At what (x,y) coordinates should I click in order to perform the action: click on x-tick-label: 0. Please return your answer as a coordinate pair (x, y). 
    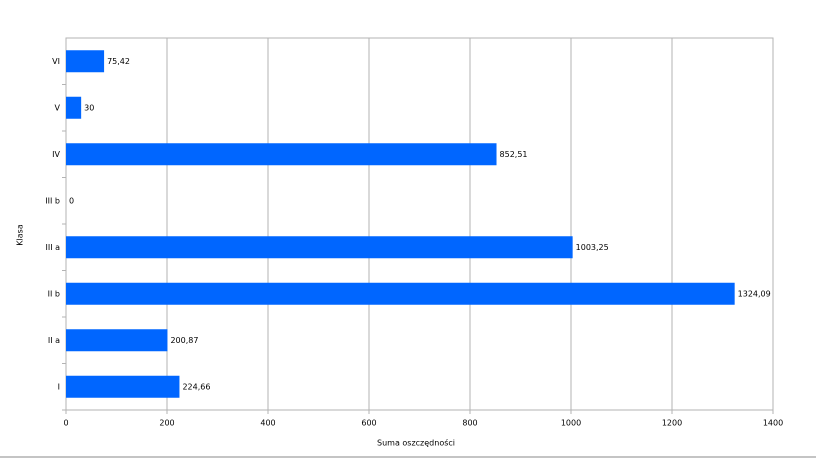
    Looking at the image, I should click on (65, 423).